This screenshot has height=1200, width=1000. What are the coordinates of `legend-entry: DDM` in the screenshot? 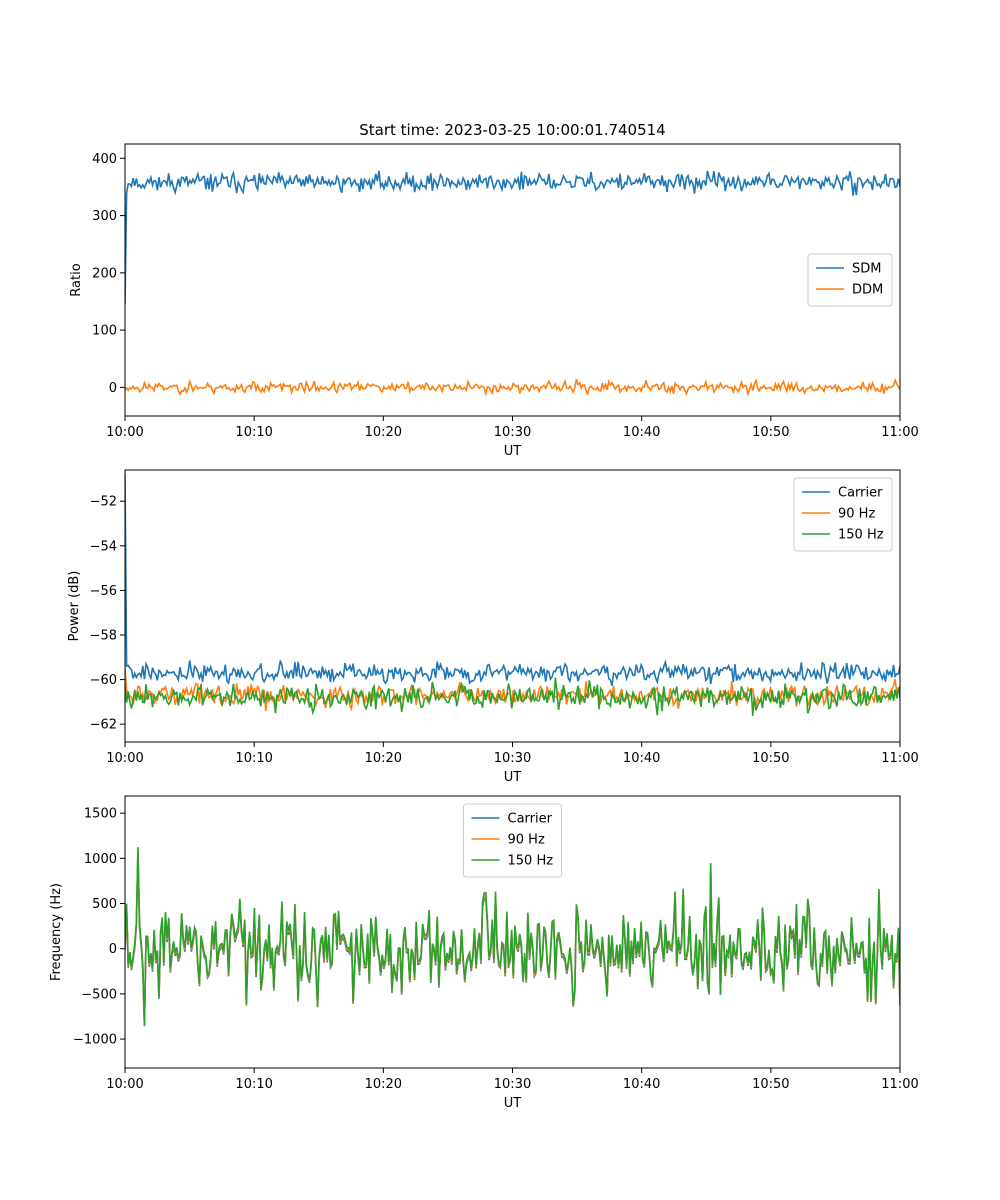 It's located at (867, 290).